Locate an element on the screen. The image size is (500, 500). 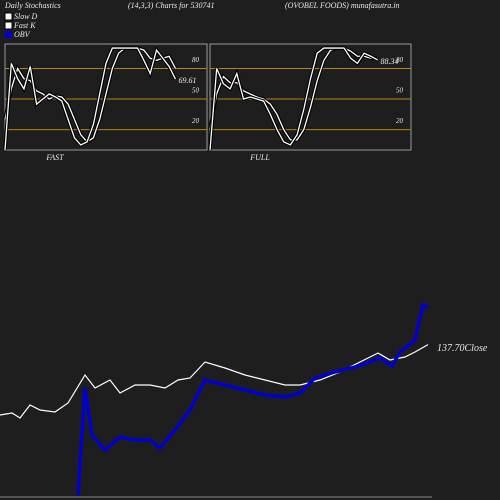
last-value-label: 69.61 is located at coordinates (187, 80).